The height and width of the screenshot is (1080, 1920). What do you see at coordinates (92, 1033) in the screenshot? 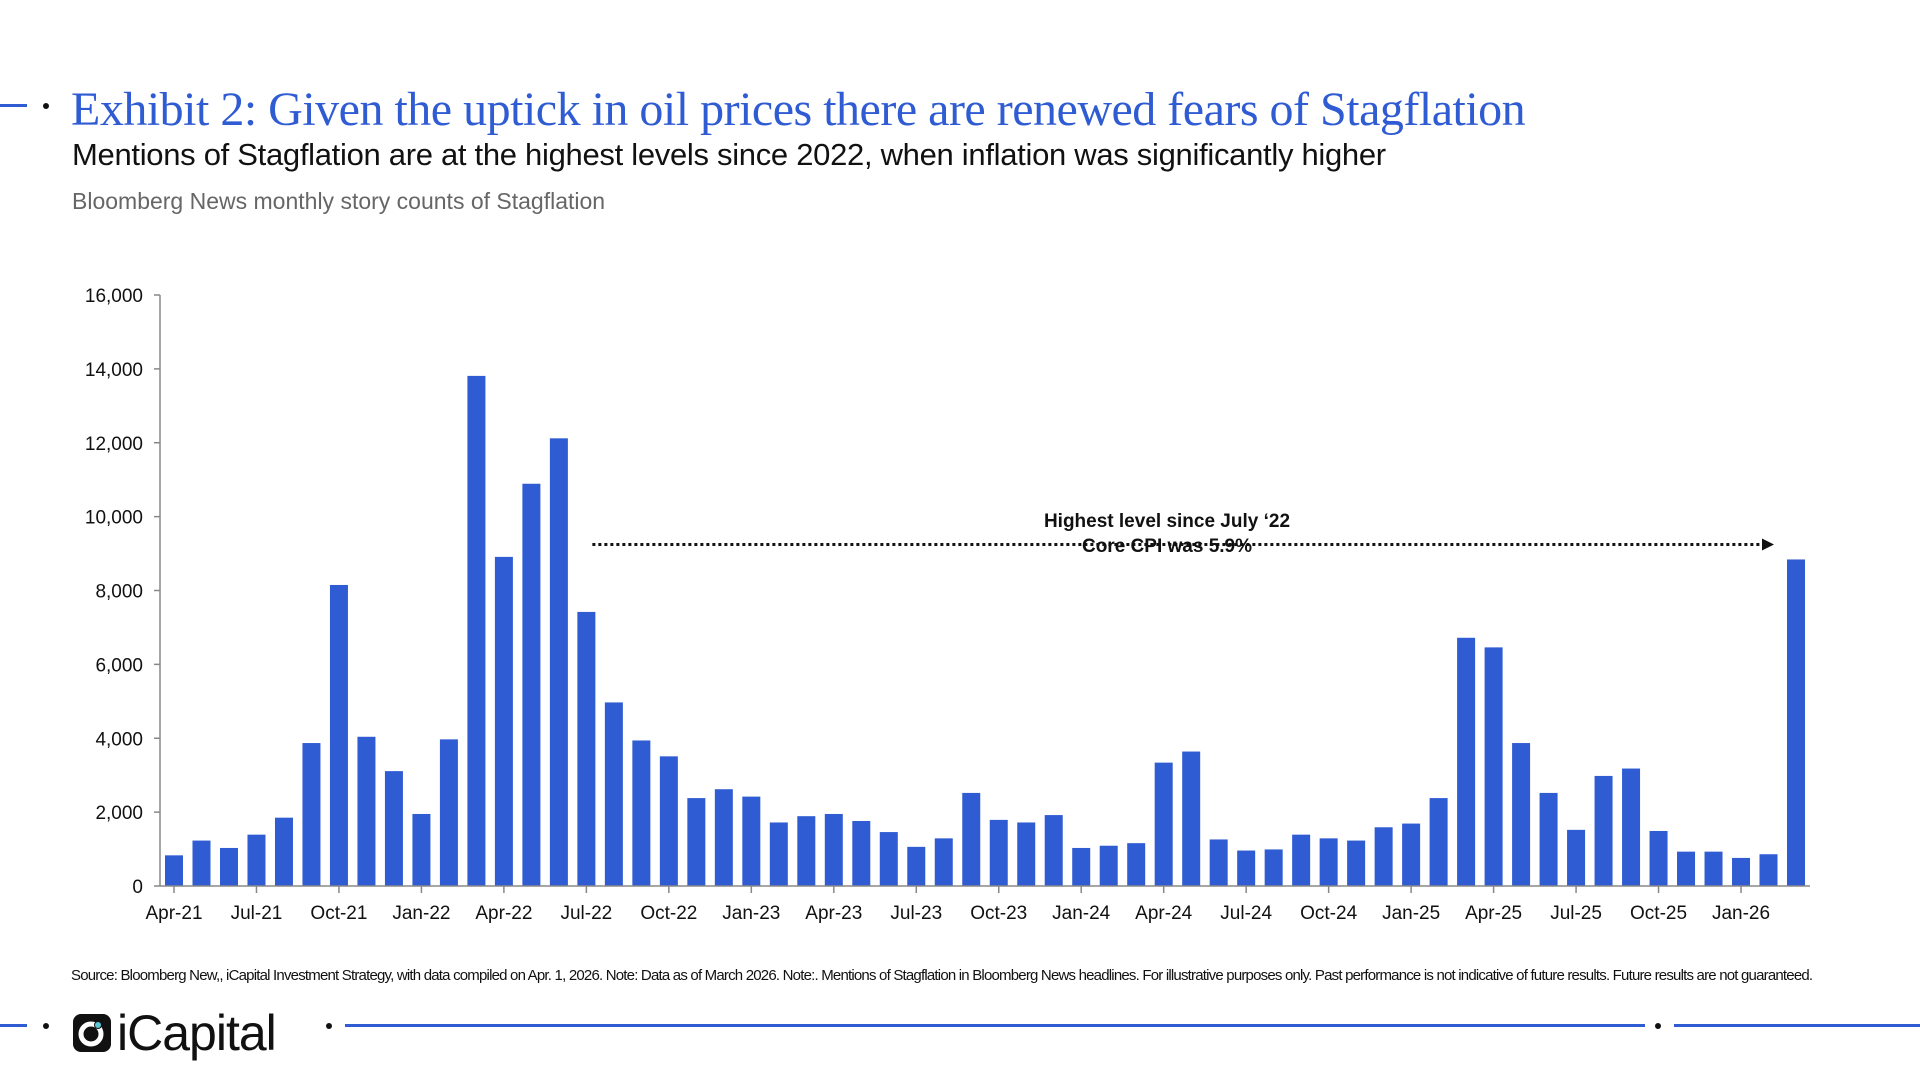
I see `icapital-logo-icon` at bounding box center [92, 1033].